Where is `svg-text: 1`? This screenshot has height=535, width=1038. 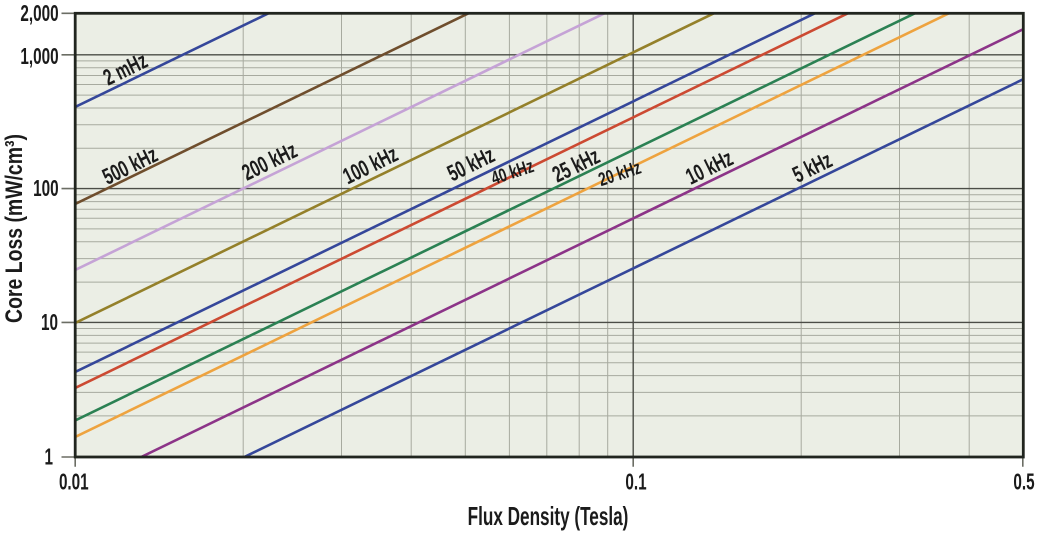
svg-text: 1 is located at coordinates (49, 457).